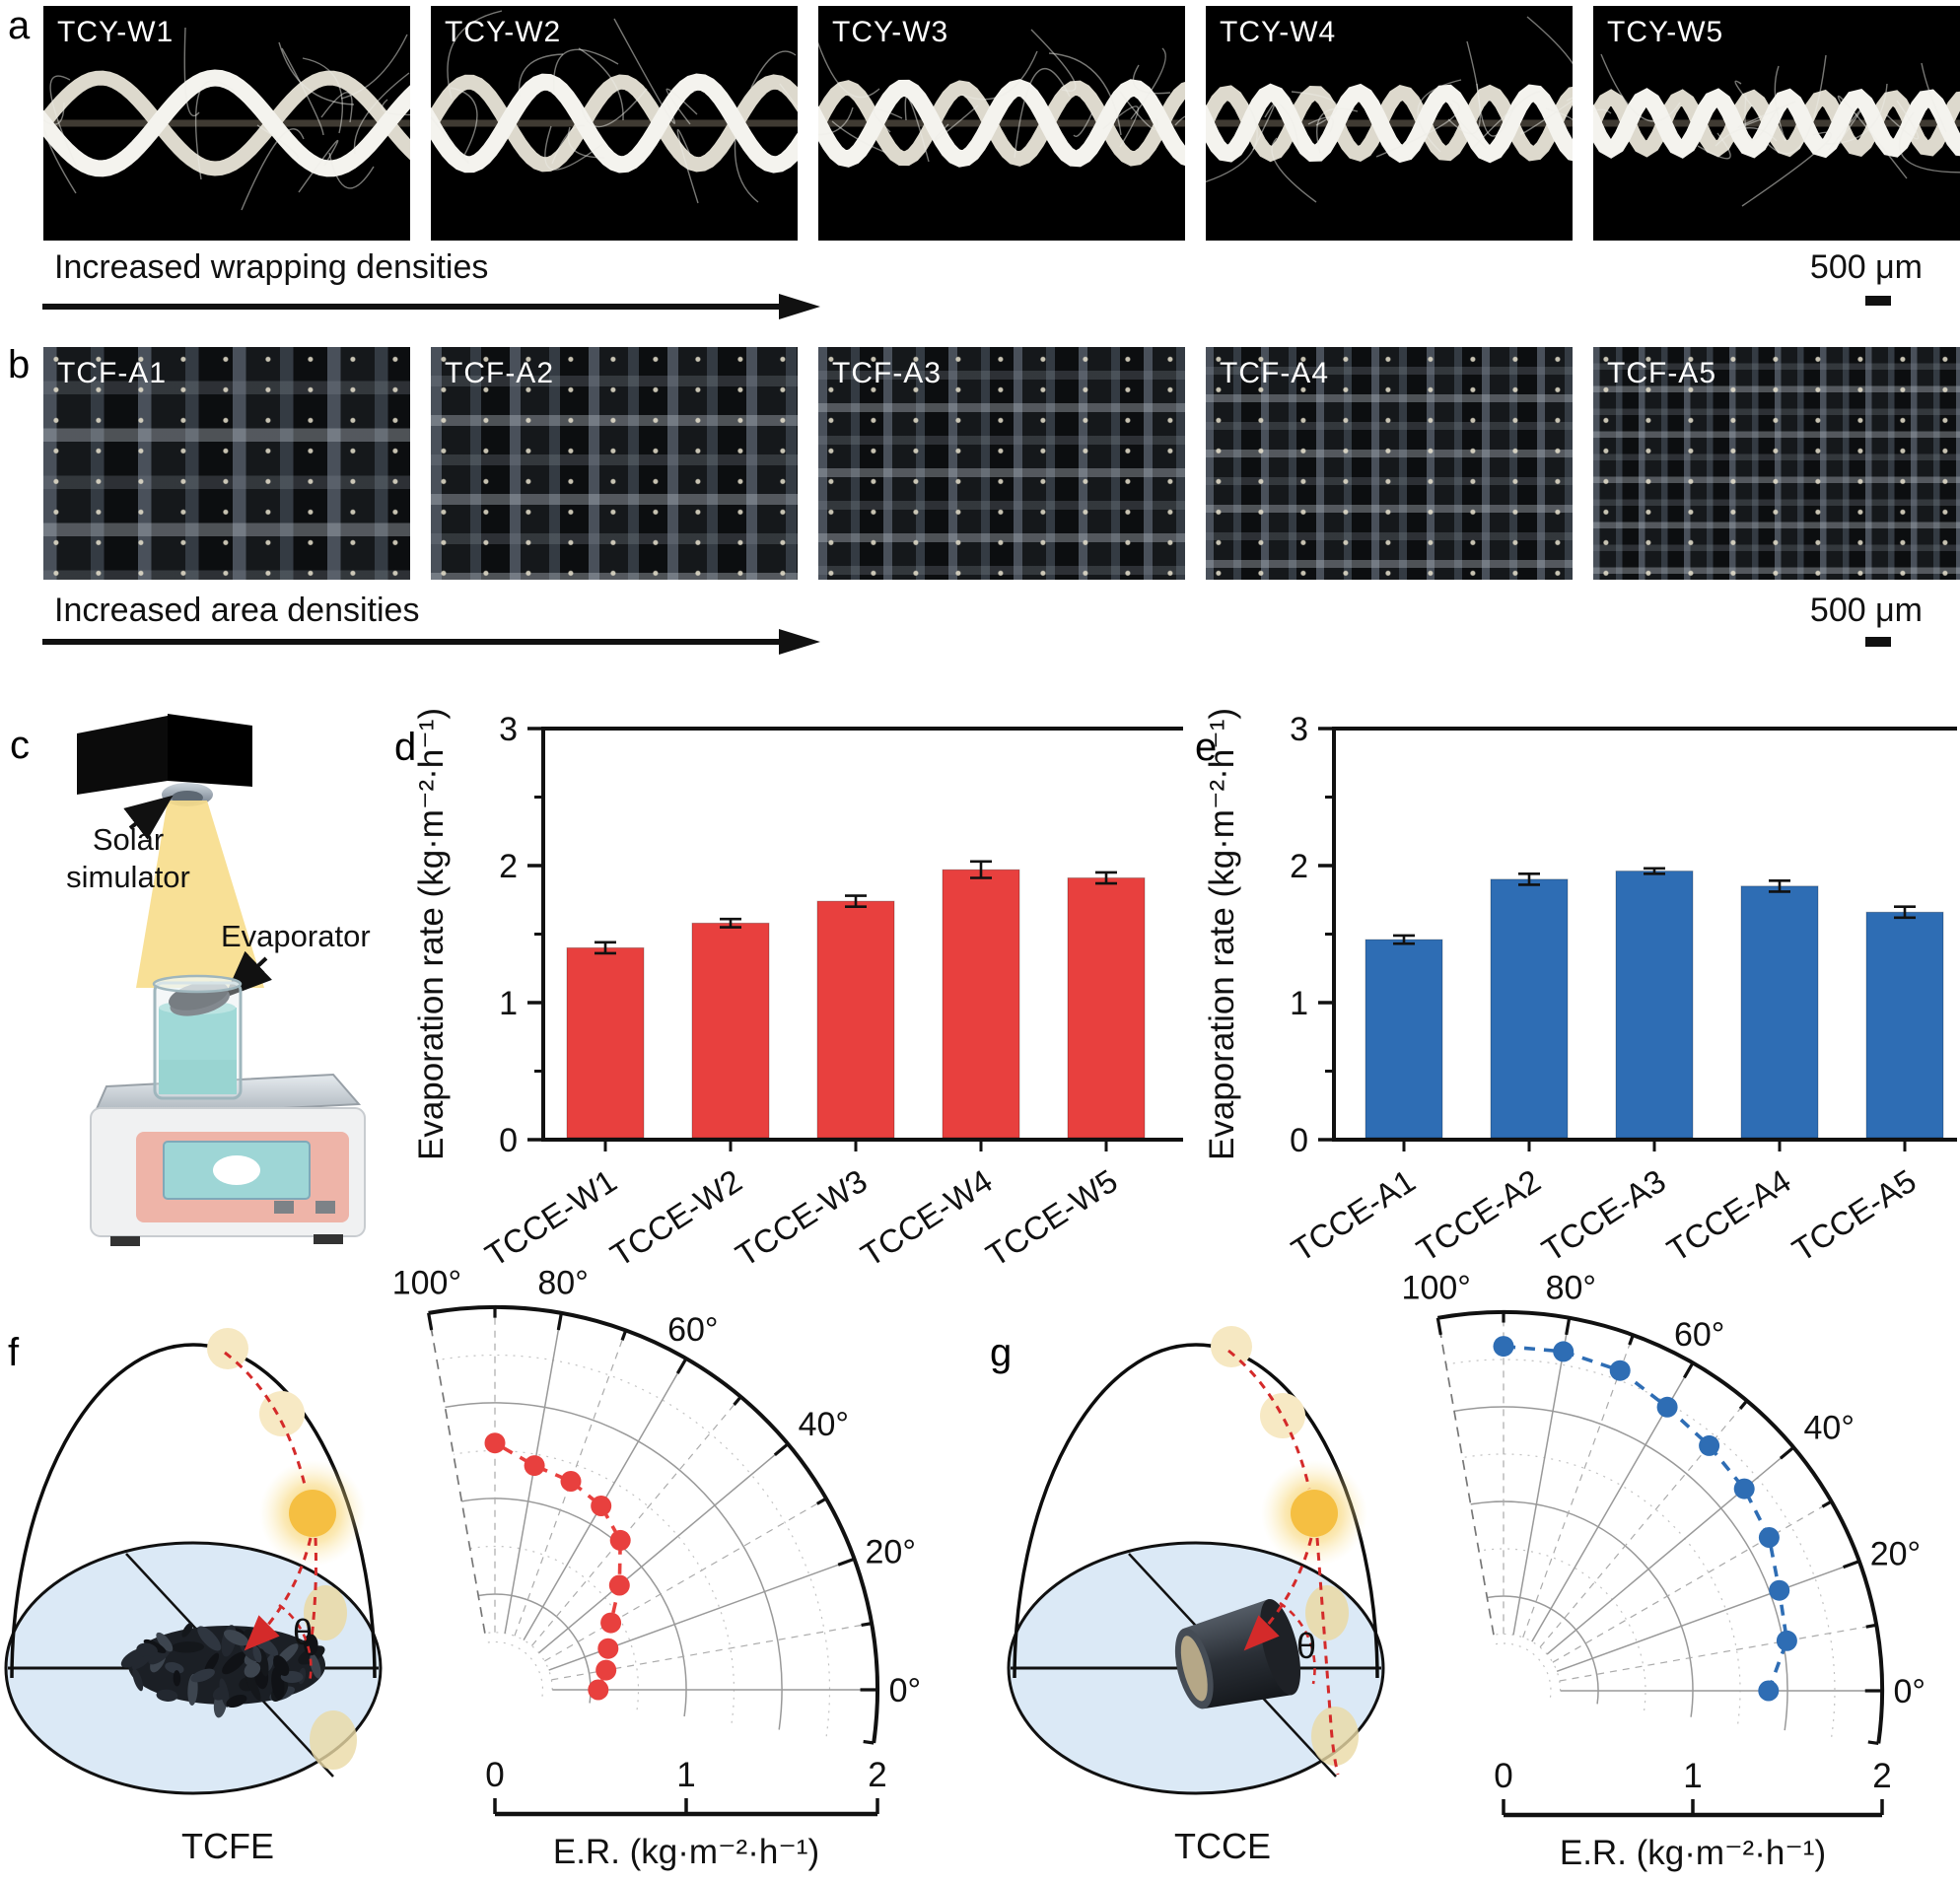 The height and width of the screenshot is (1883, 1960). What do you see at coordinates (148, 817) in the screenshot?
I see `pointer-arrow` at bounding box center [148, 817].